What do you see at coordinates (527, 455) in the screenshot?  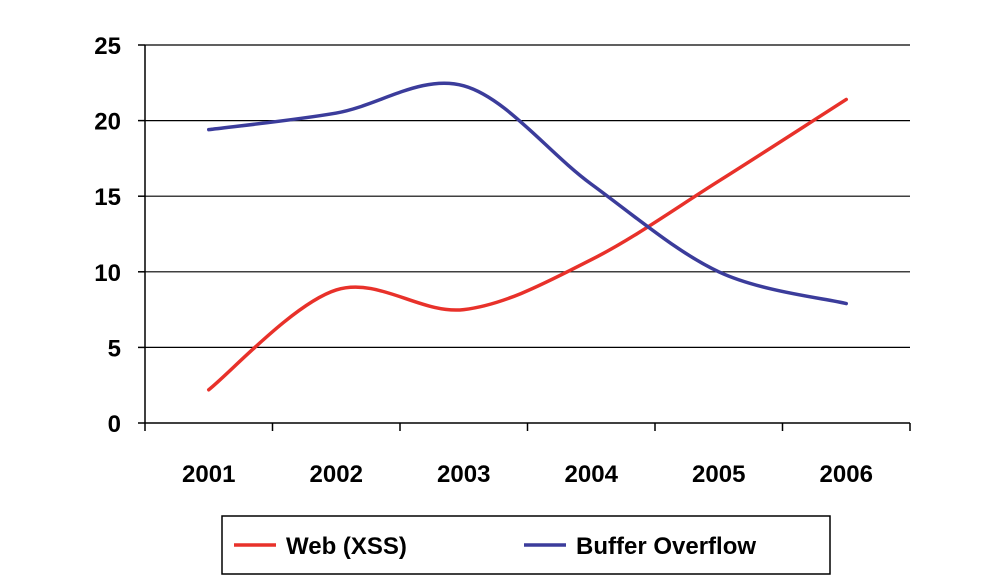 I see `x-axis-ticks: 2001 2002 2003 2004 2005 2006` at bounding box center [527, 455].